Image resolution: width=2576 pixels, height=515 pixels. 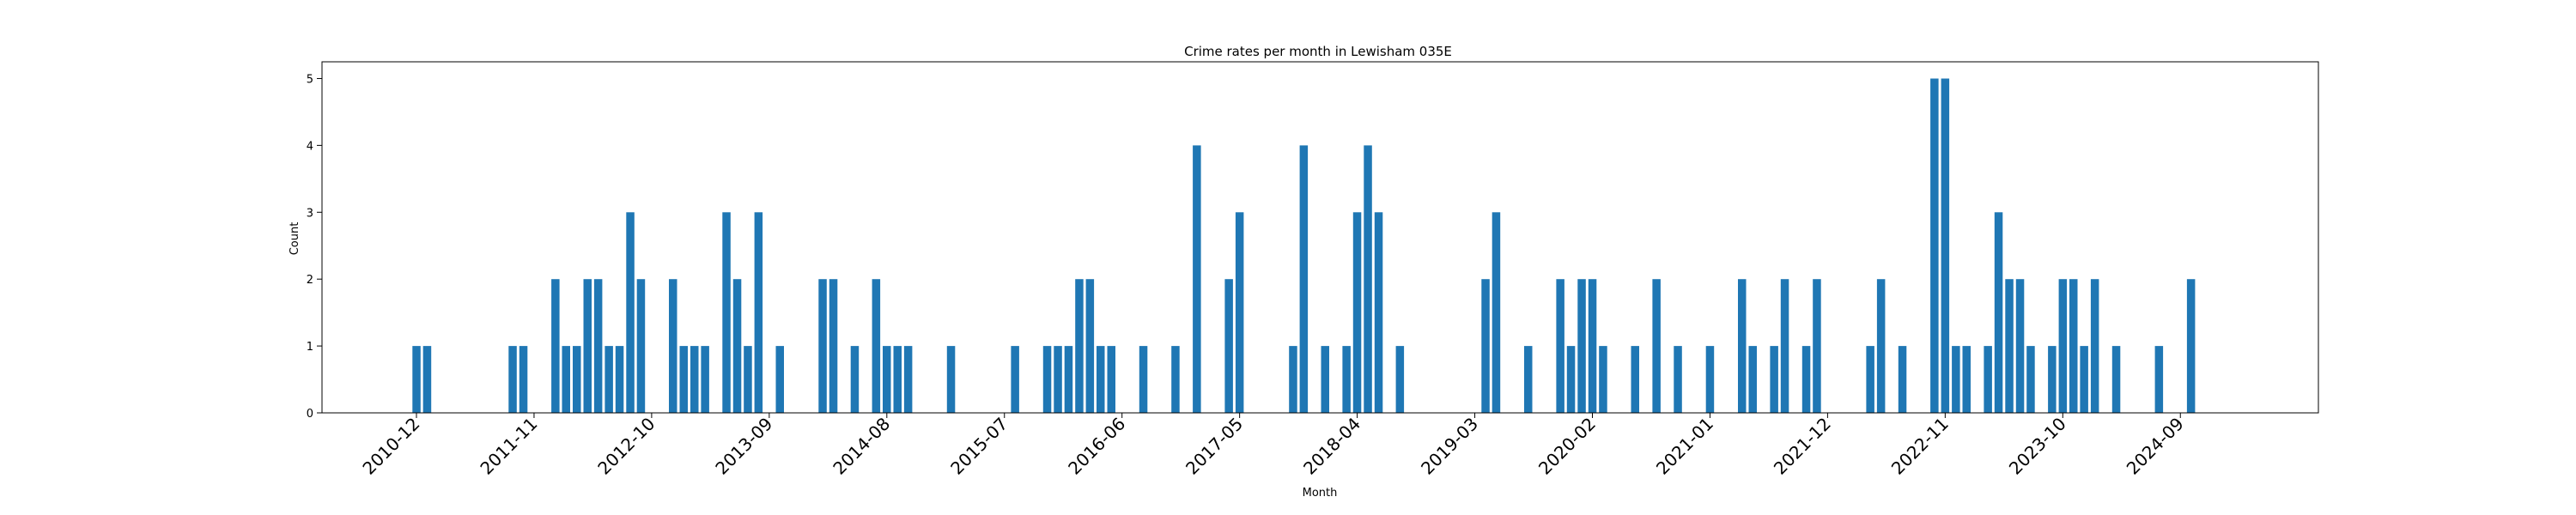 What do you see at coordinates (1331, 446) in the screenshot?
I see `x-tick-label: 2018-04` at bounding box center [1331, 446].